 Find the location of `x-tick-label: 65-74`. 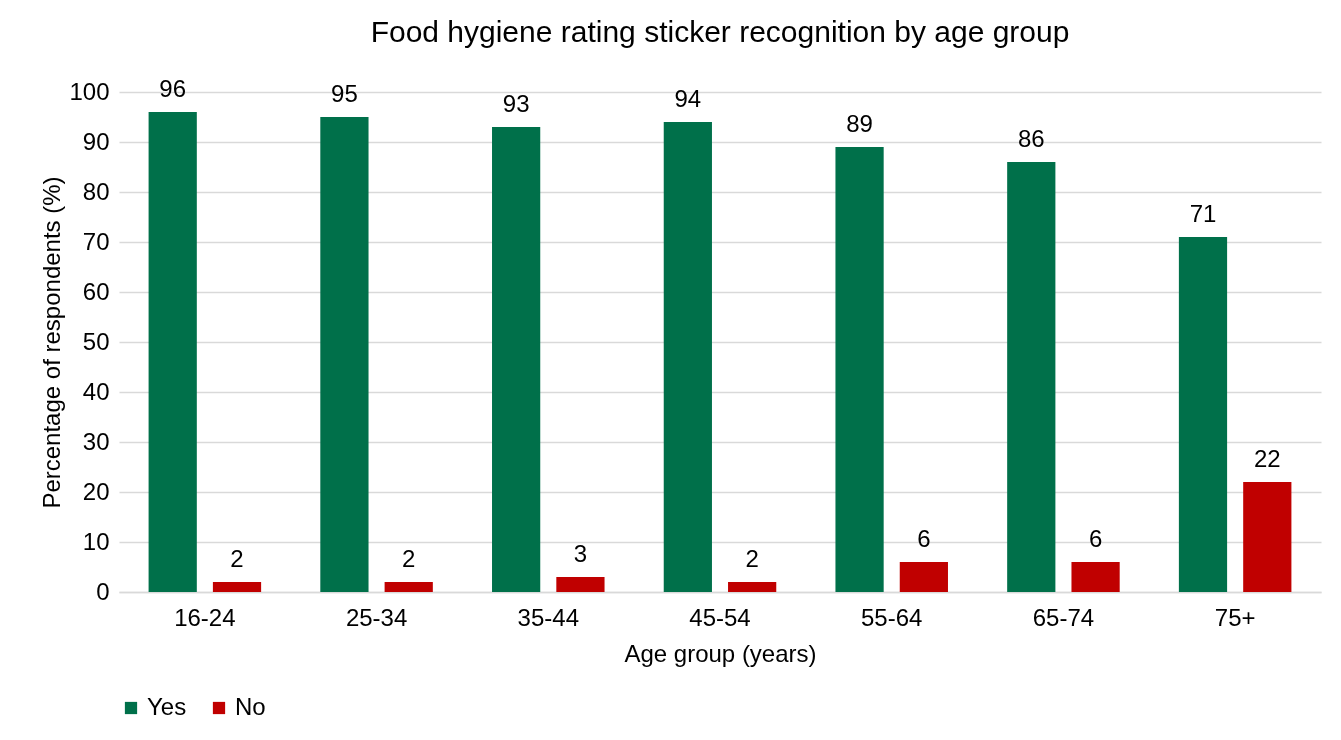

x-tick-label: 65-74 is located at coordinates (1063, 617).